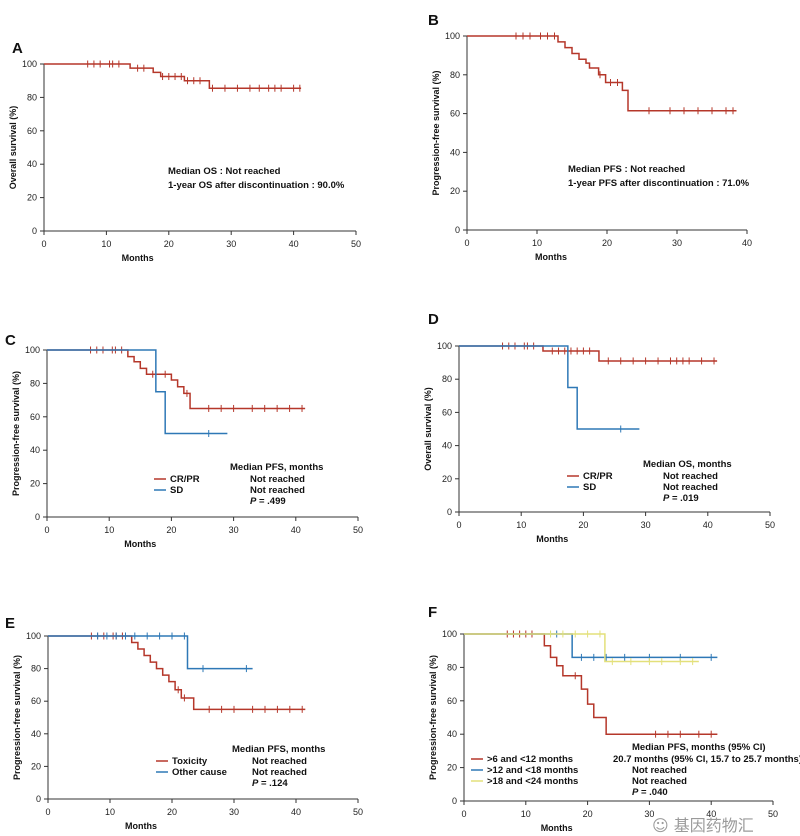  What do you see at coordinates (530, 759) in the screenshot?
I see `legend-entry: >6 and <12 months` at bounding box center [530, 759].